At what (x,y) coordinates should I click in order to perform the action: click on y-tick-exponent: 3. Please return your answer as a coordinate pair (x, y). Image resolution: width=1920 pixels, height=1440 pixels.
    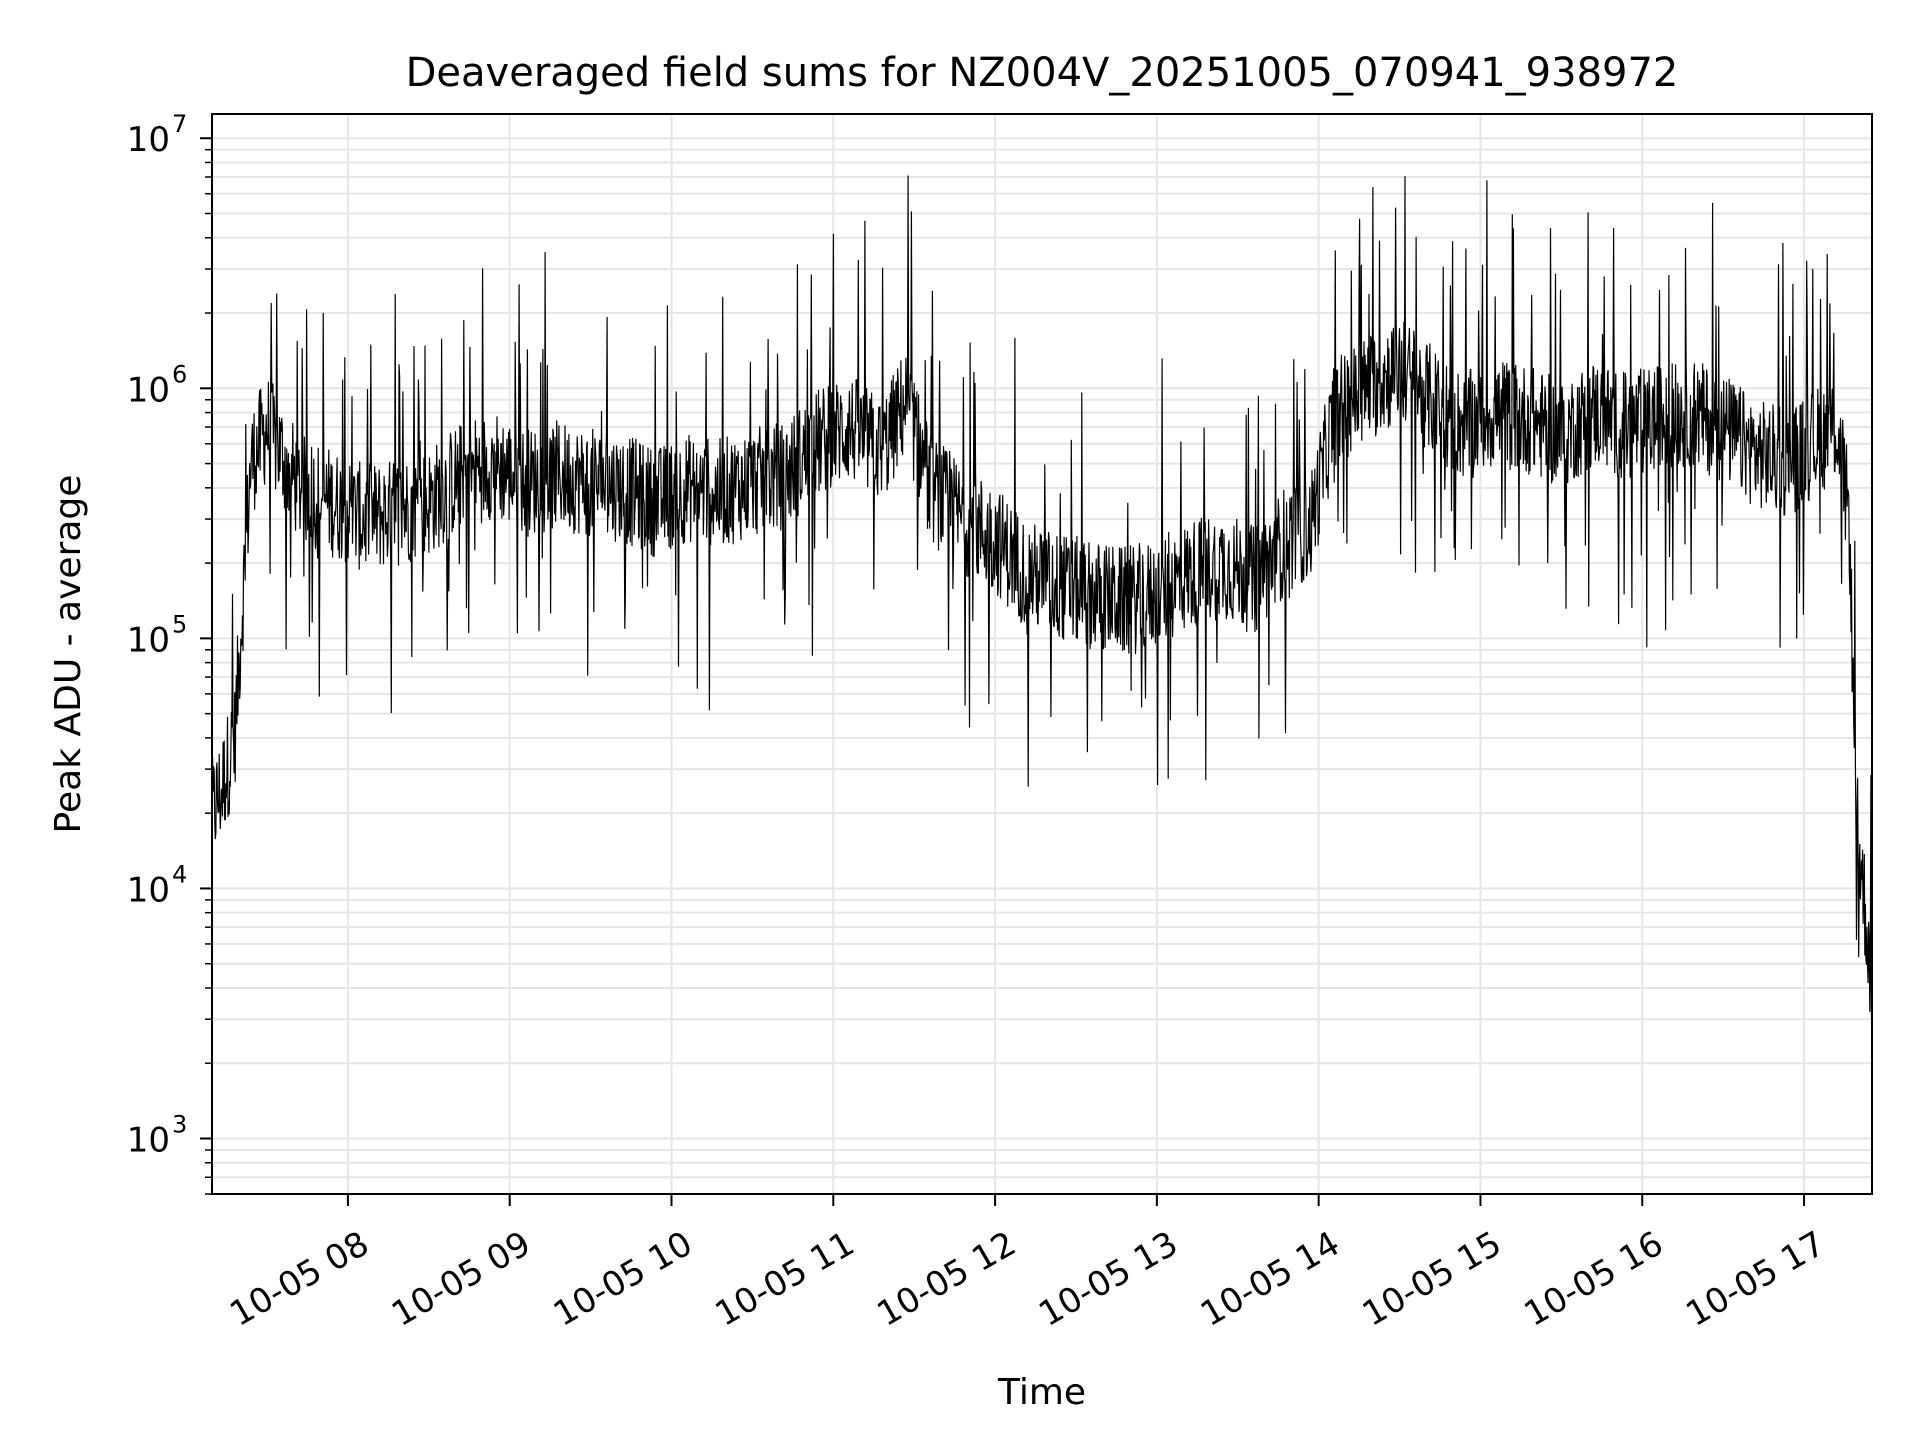
    Looking at the image, I should click on (179, 1125).